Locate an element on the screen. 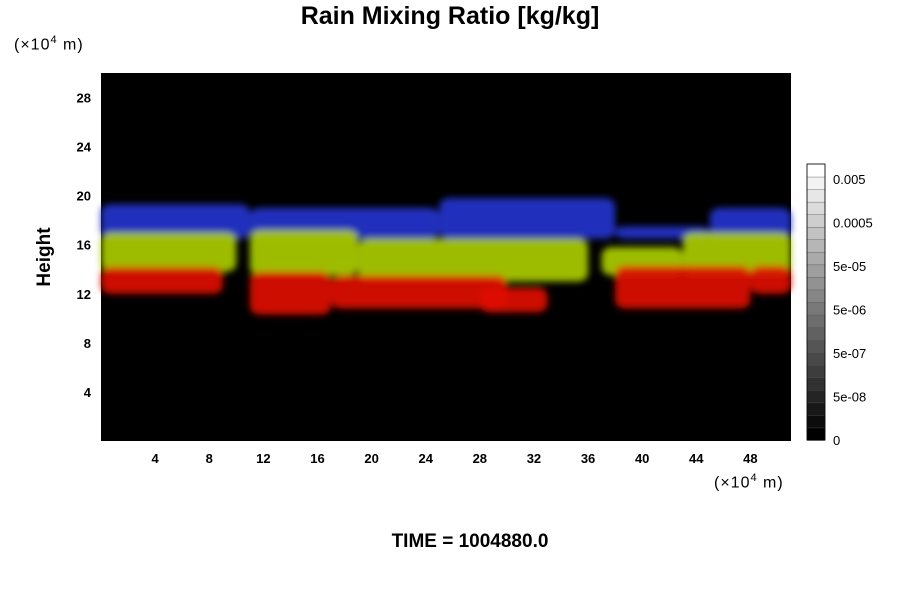  x-tick-4: 4 is located at coordinates (156, 458).